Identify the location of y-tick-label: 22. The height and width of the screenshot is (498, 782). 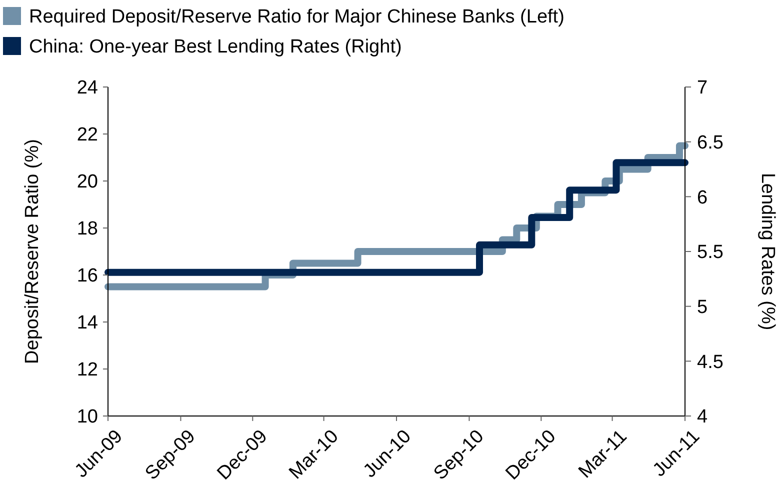
(87, 135).